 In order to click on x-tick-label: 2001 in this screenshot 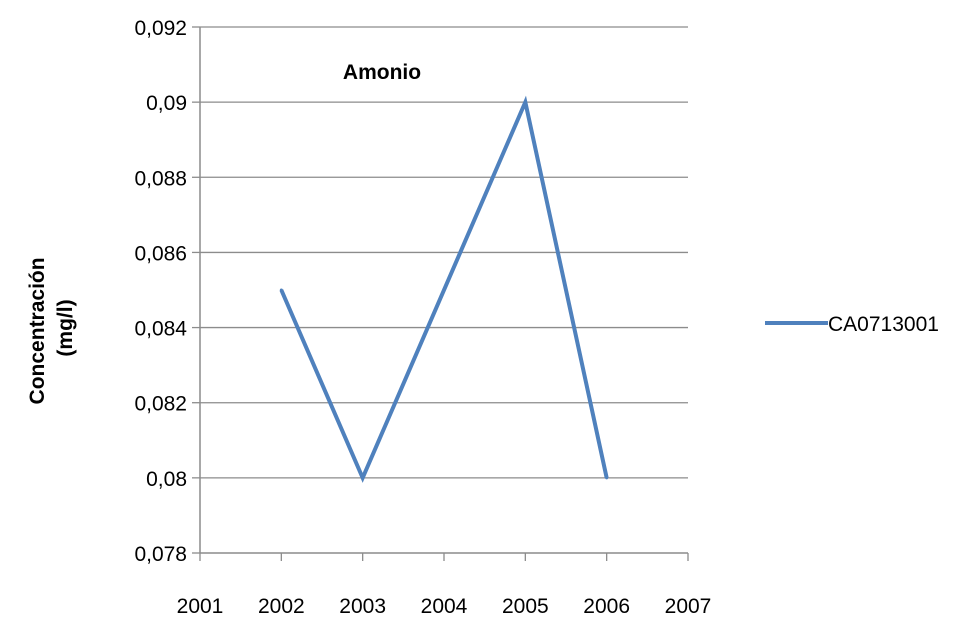, I will do `click(200, 606)`.